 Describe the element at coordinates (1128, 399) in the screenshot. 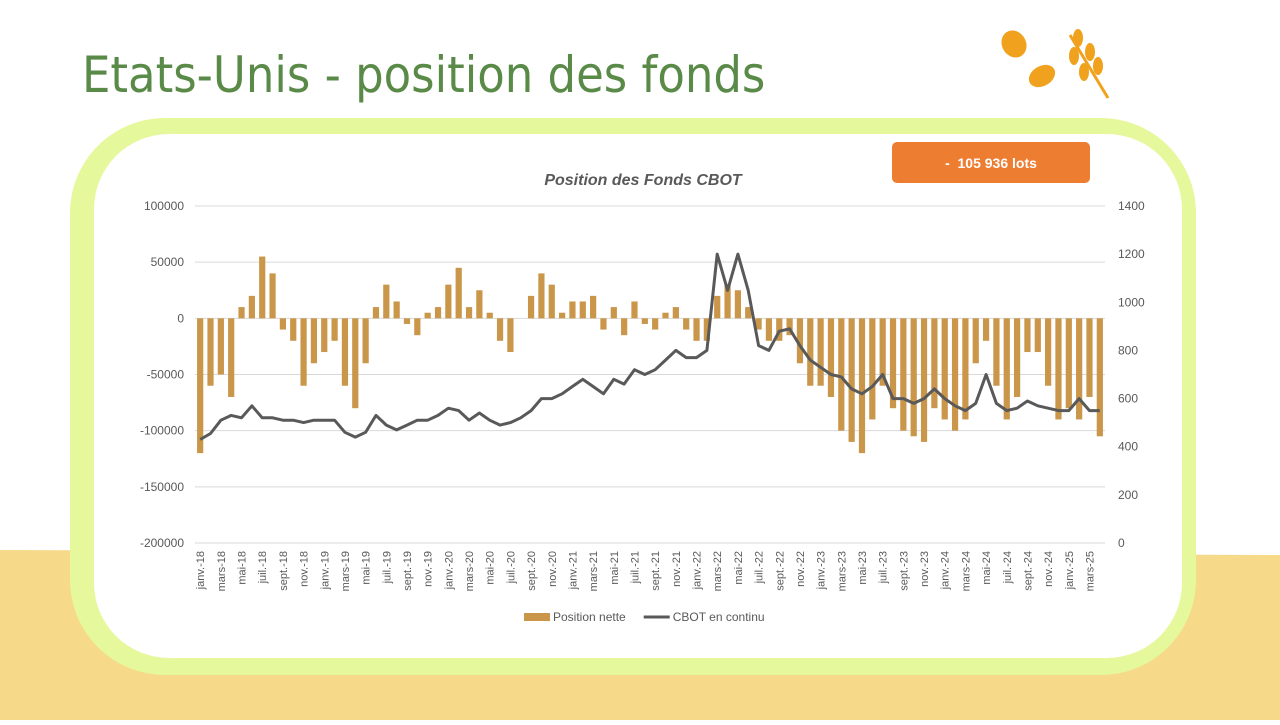

I see `y2-tick-label: 600` at that location.